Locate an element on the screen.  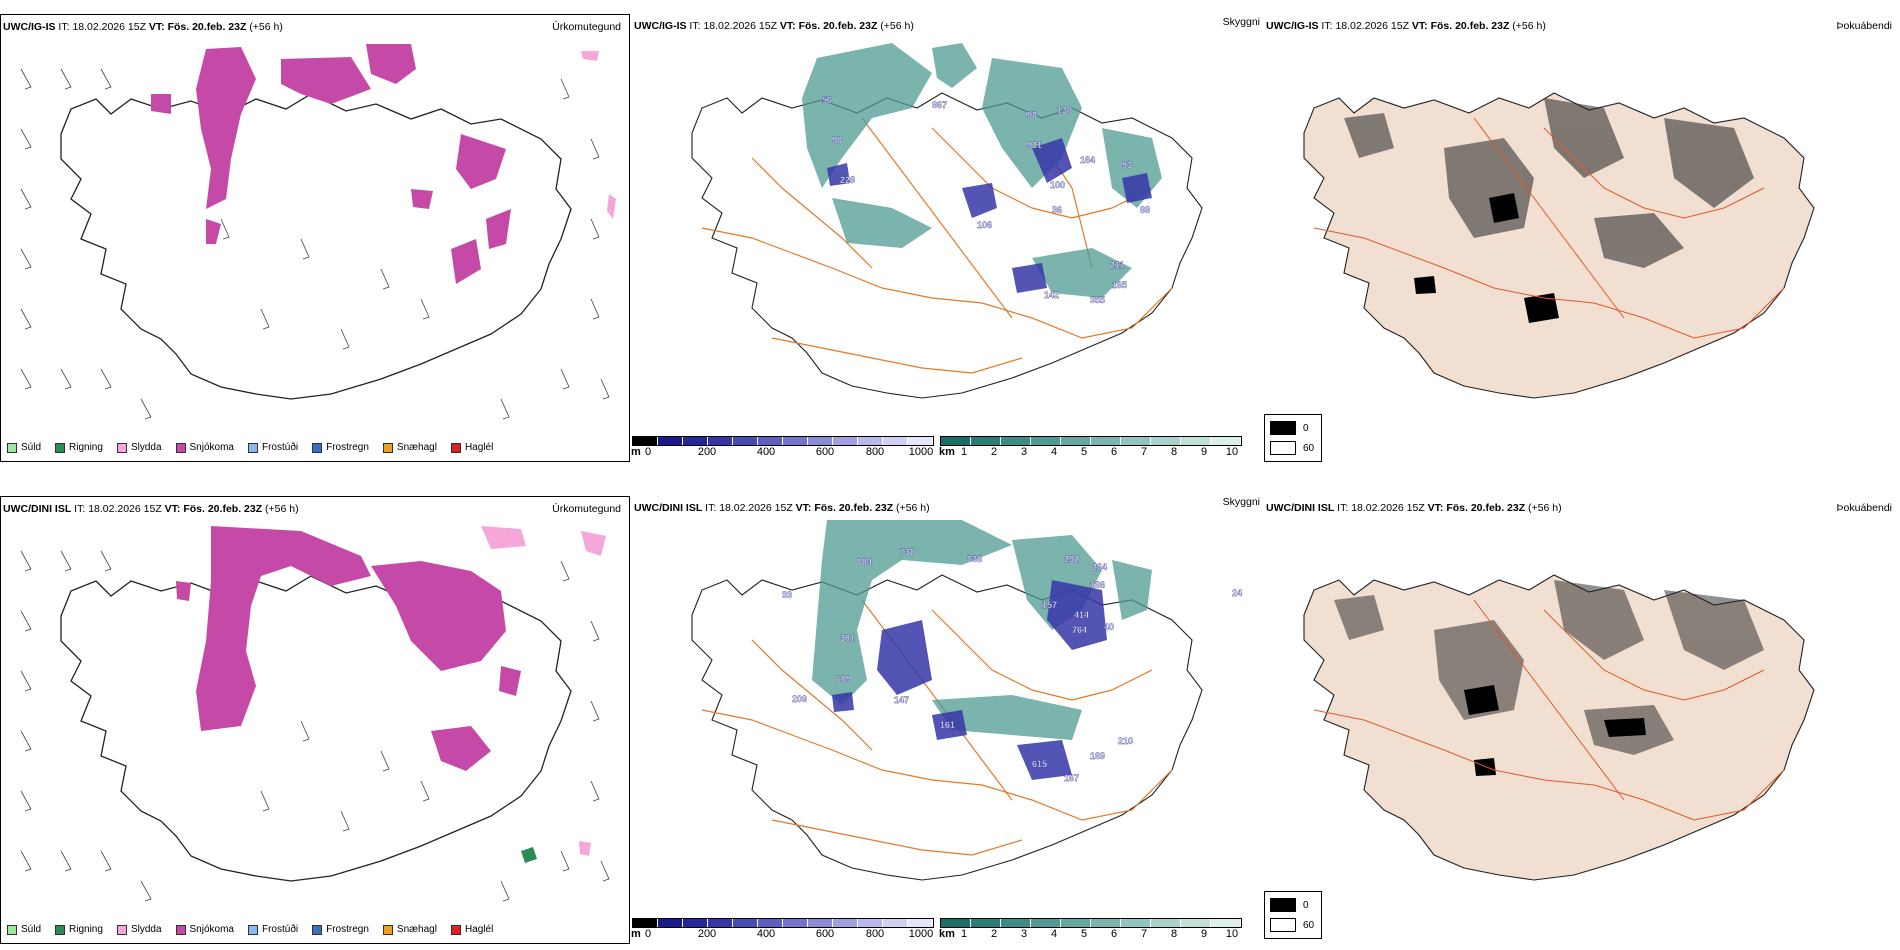
svg-text: 147 is located at coordinates (901, 700).